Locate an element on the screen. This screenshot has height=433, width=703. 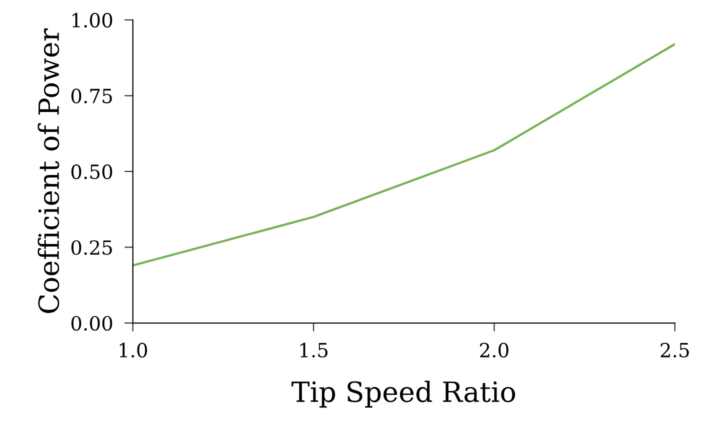
x-tick-label: 2.5 is located at coordinates (674, 350).